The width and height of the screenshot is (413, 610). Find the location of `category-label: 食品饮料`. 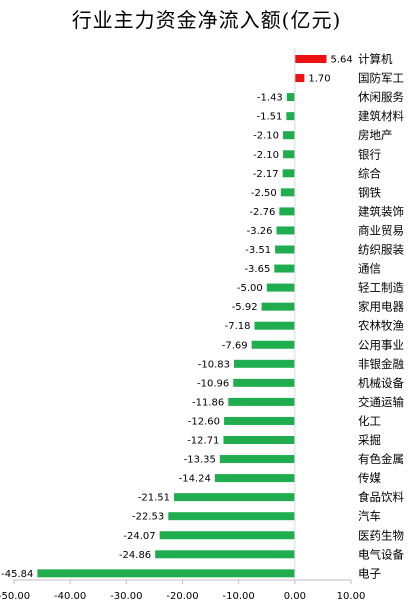

category-label: 食品饮料 is located at coordinates (381, 497).